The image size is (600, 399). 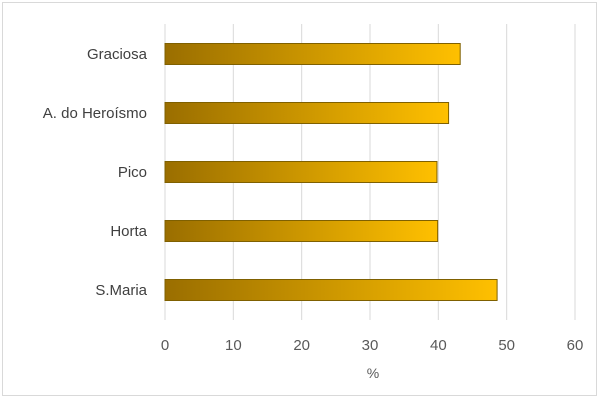 I want to click on x-tick-label: 60, so click(x=575, y=345).